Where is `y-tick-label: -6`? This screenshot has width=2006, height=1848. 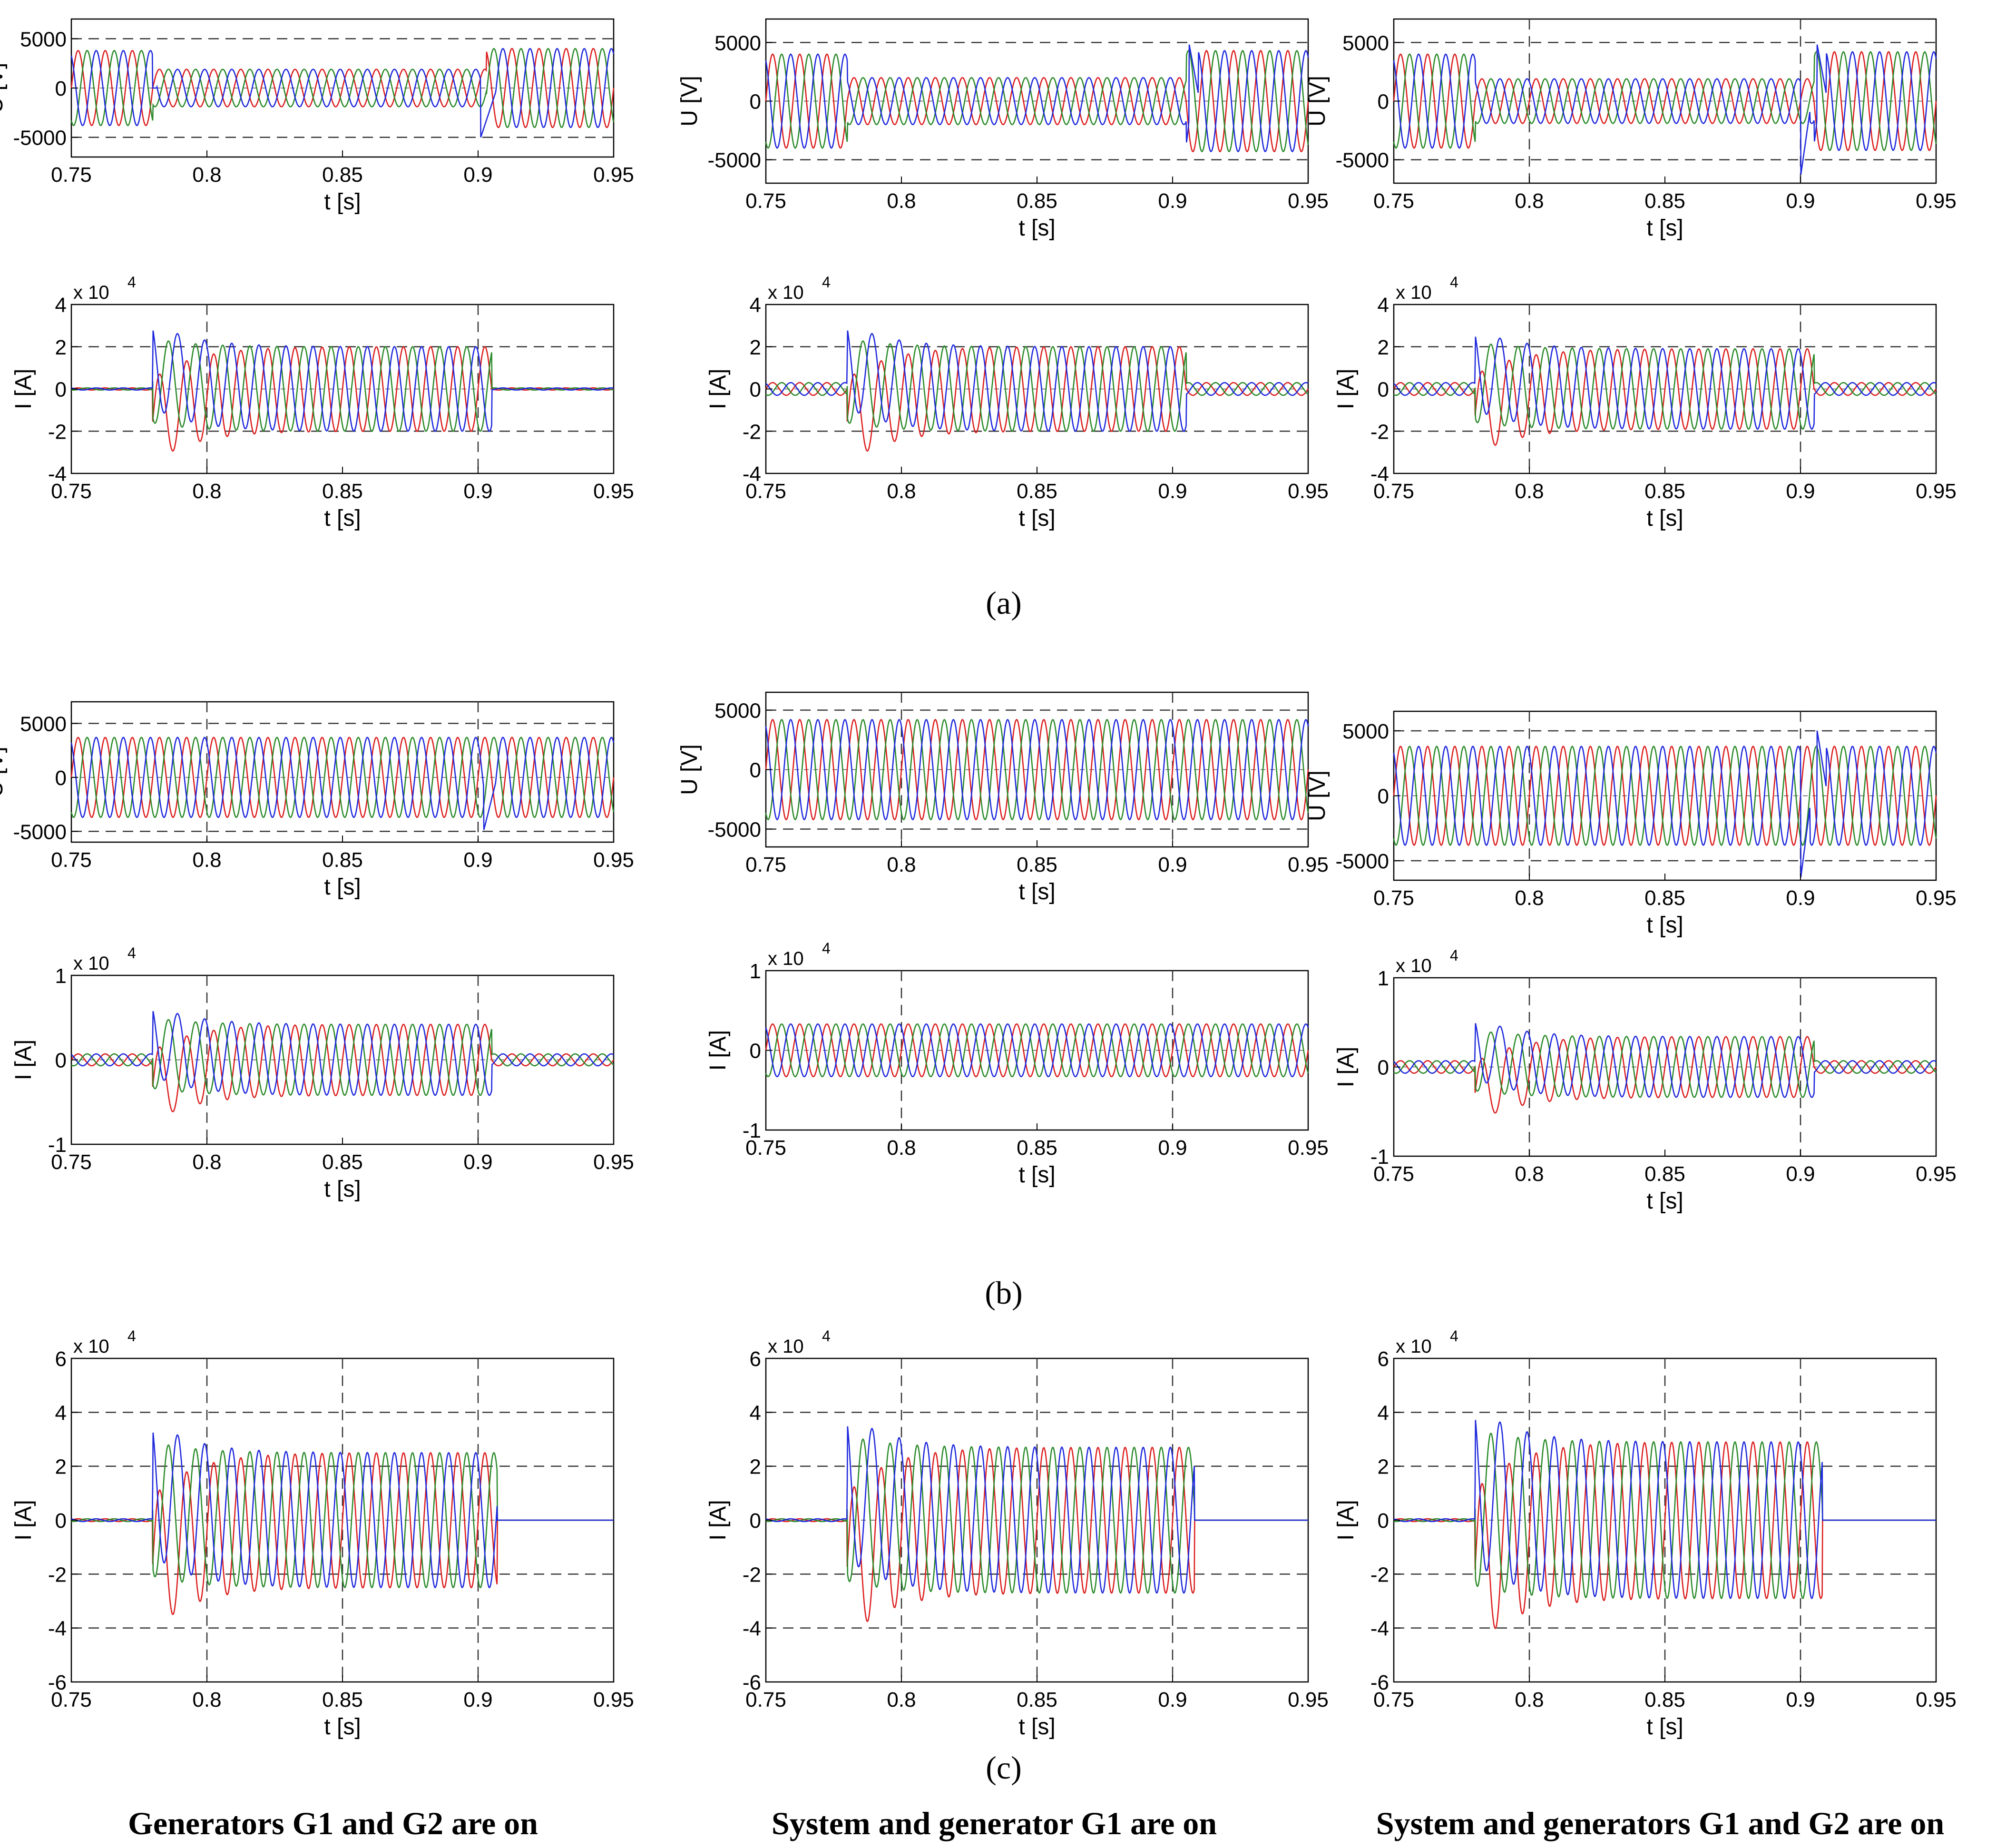 y-tick-label: -6 is located at coordinates (1379, 1682).